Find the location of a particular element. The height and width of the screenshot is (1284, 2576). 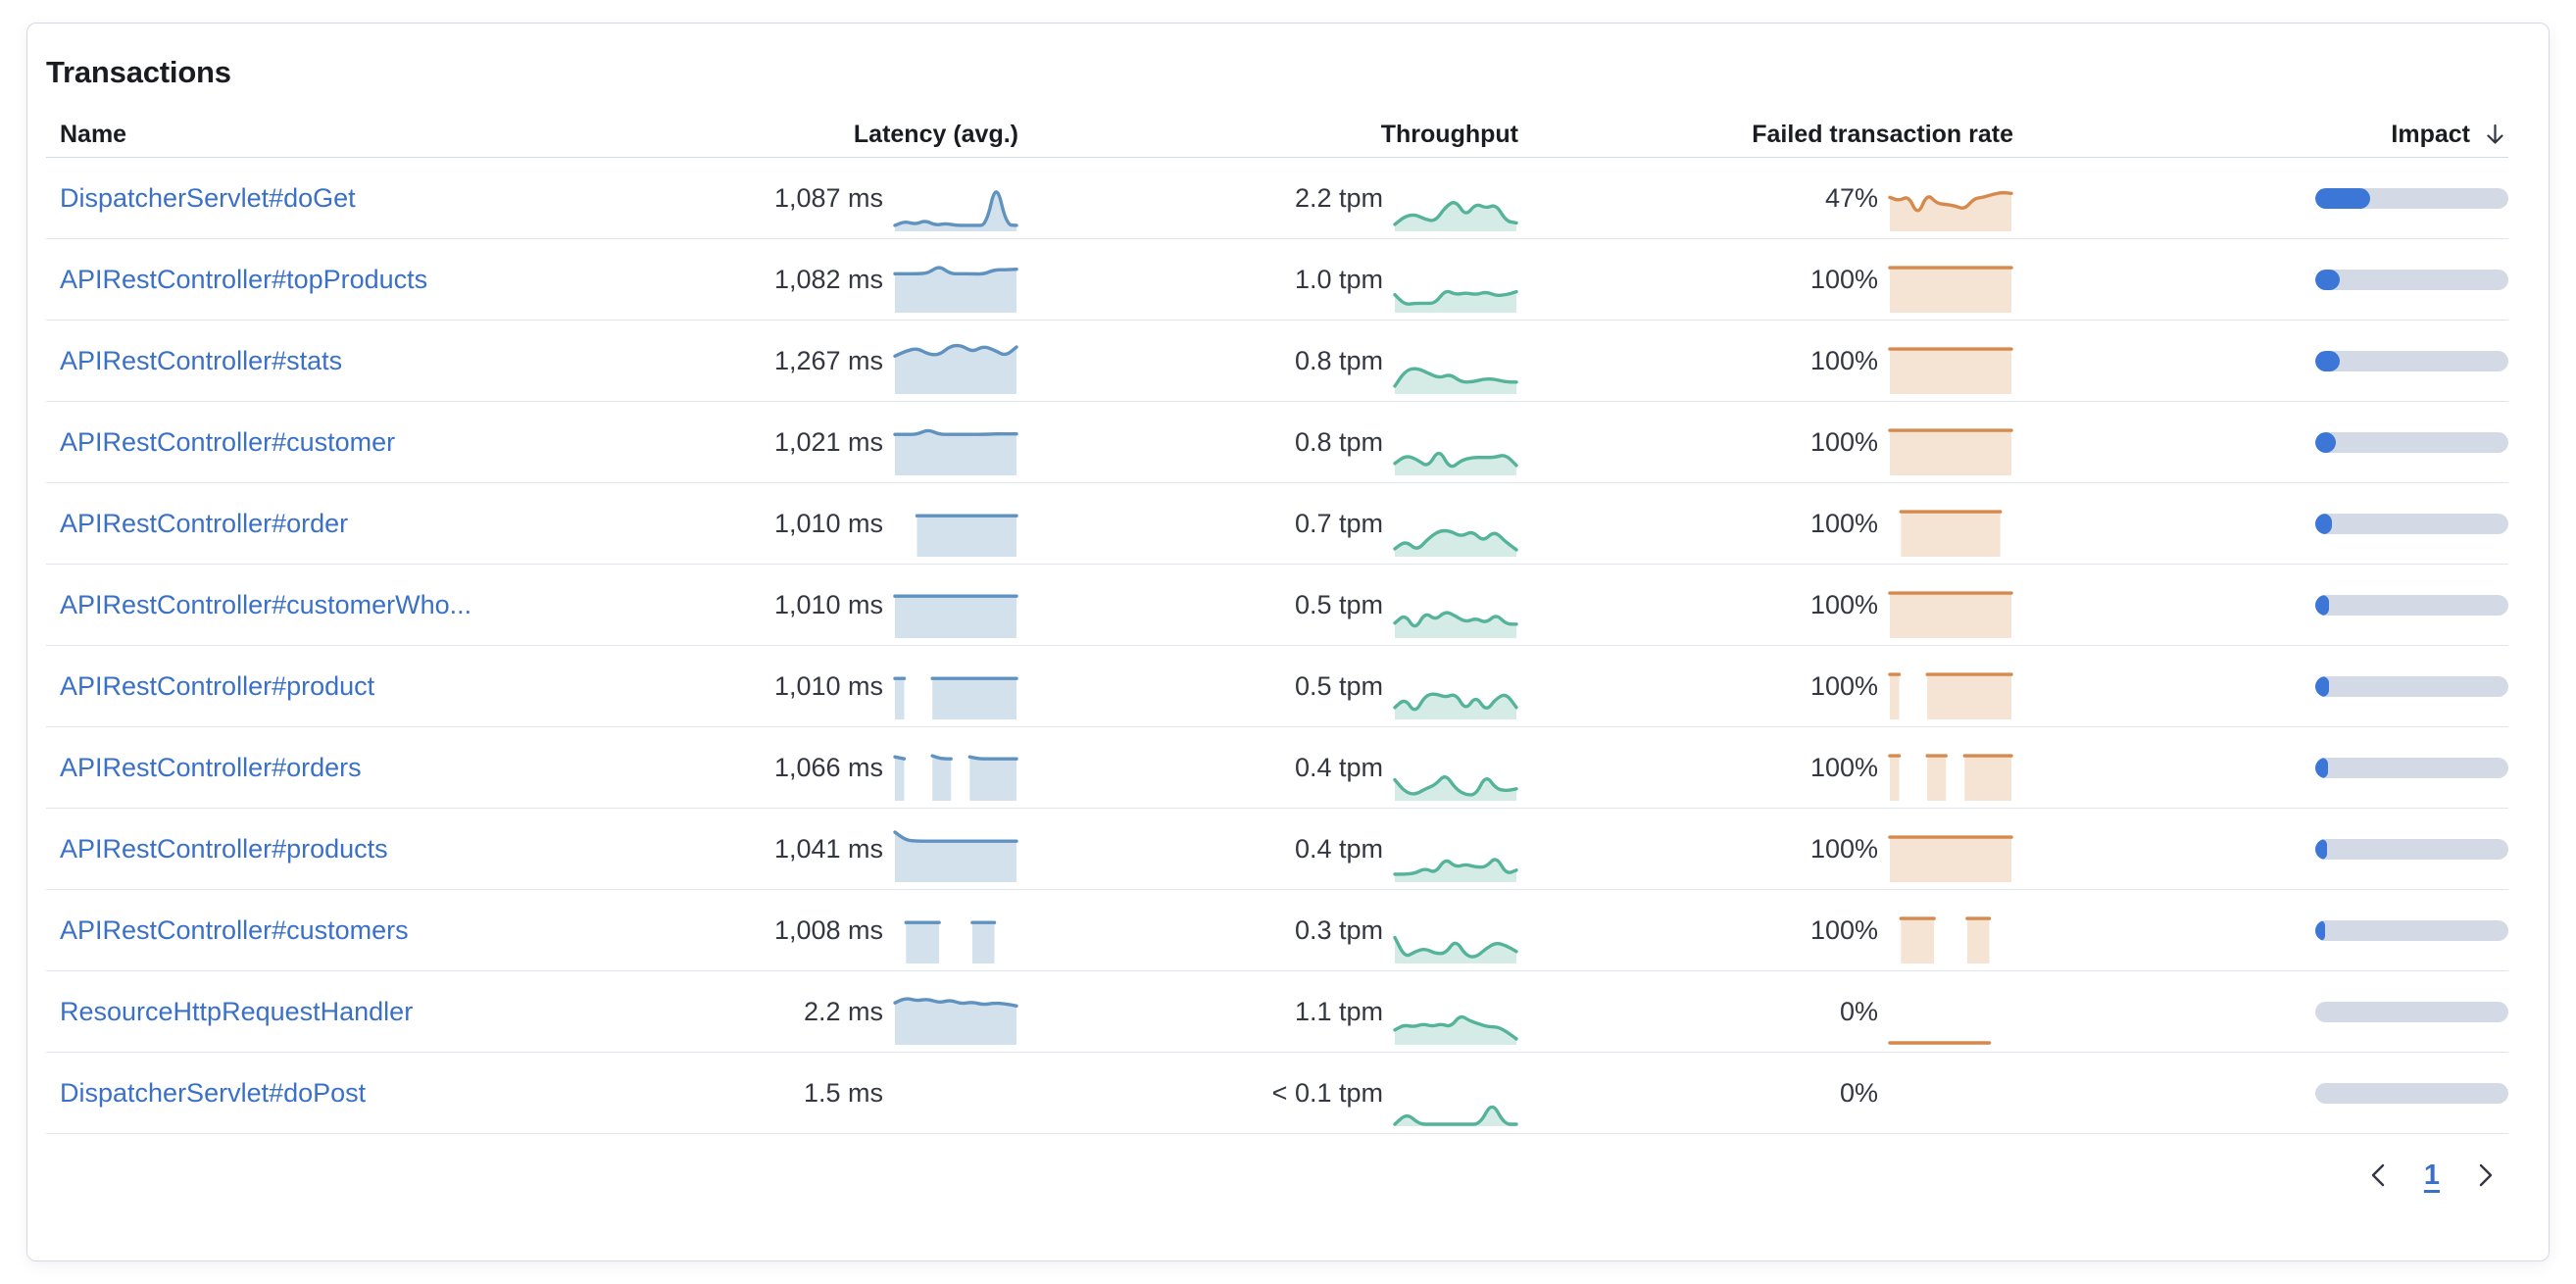

column-header-failed-rate: Failed transaction rate is located at coordinates (1765, 135).